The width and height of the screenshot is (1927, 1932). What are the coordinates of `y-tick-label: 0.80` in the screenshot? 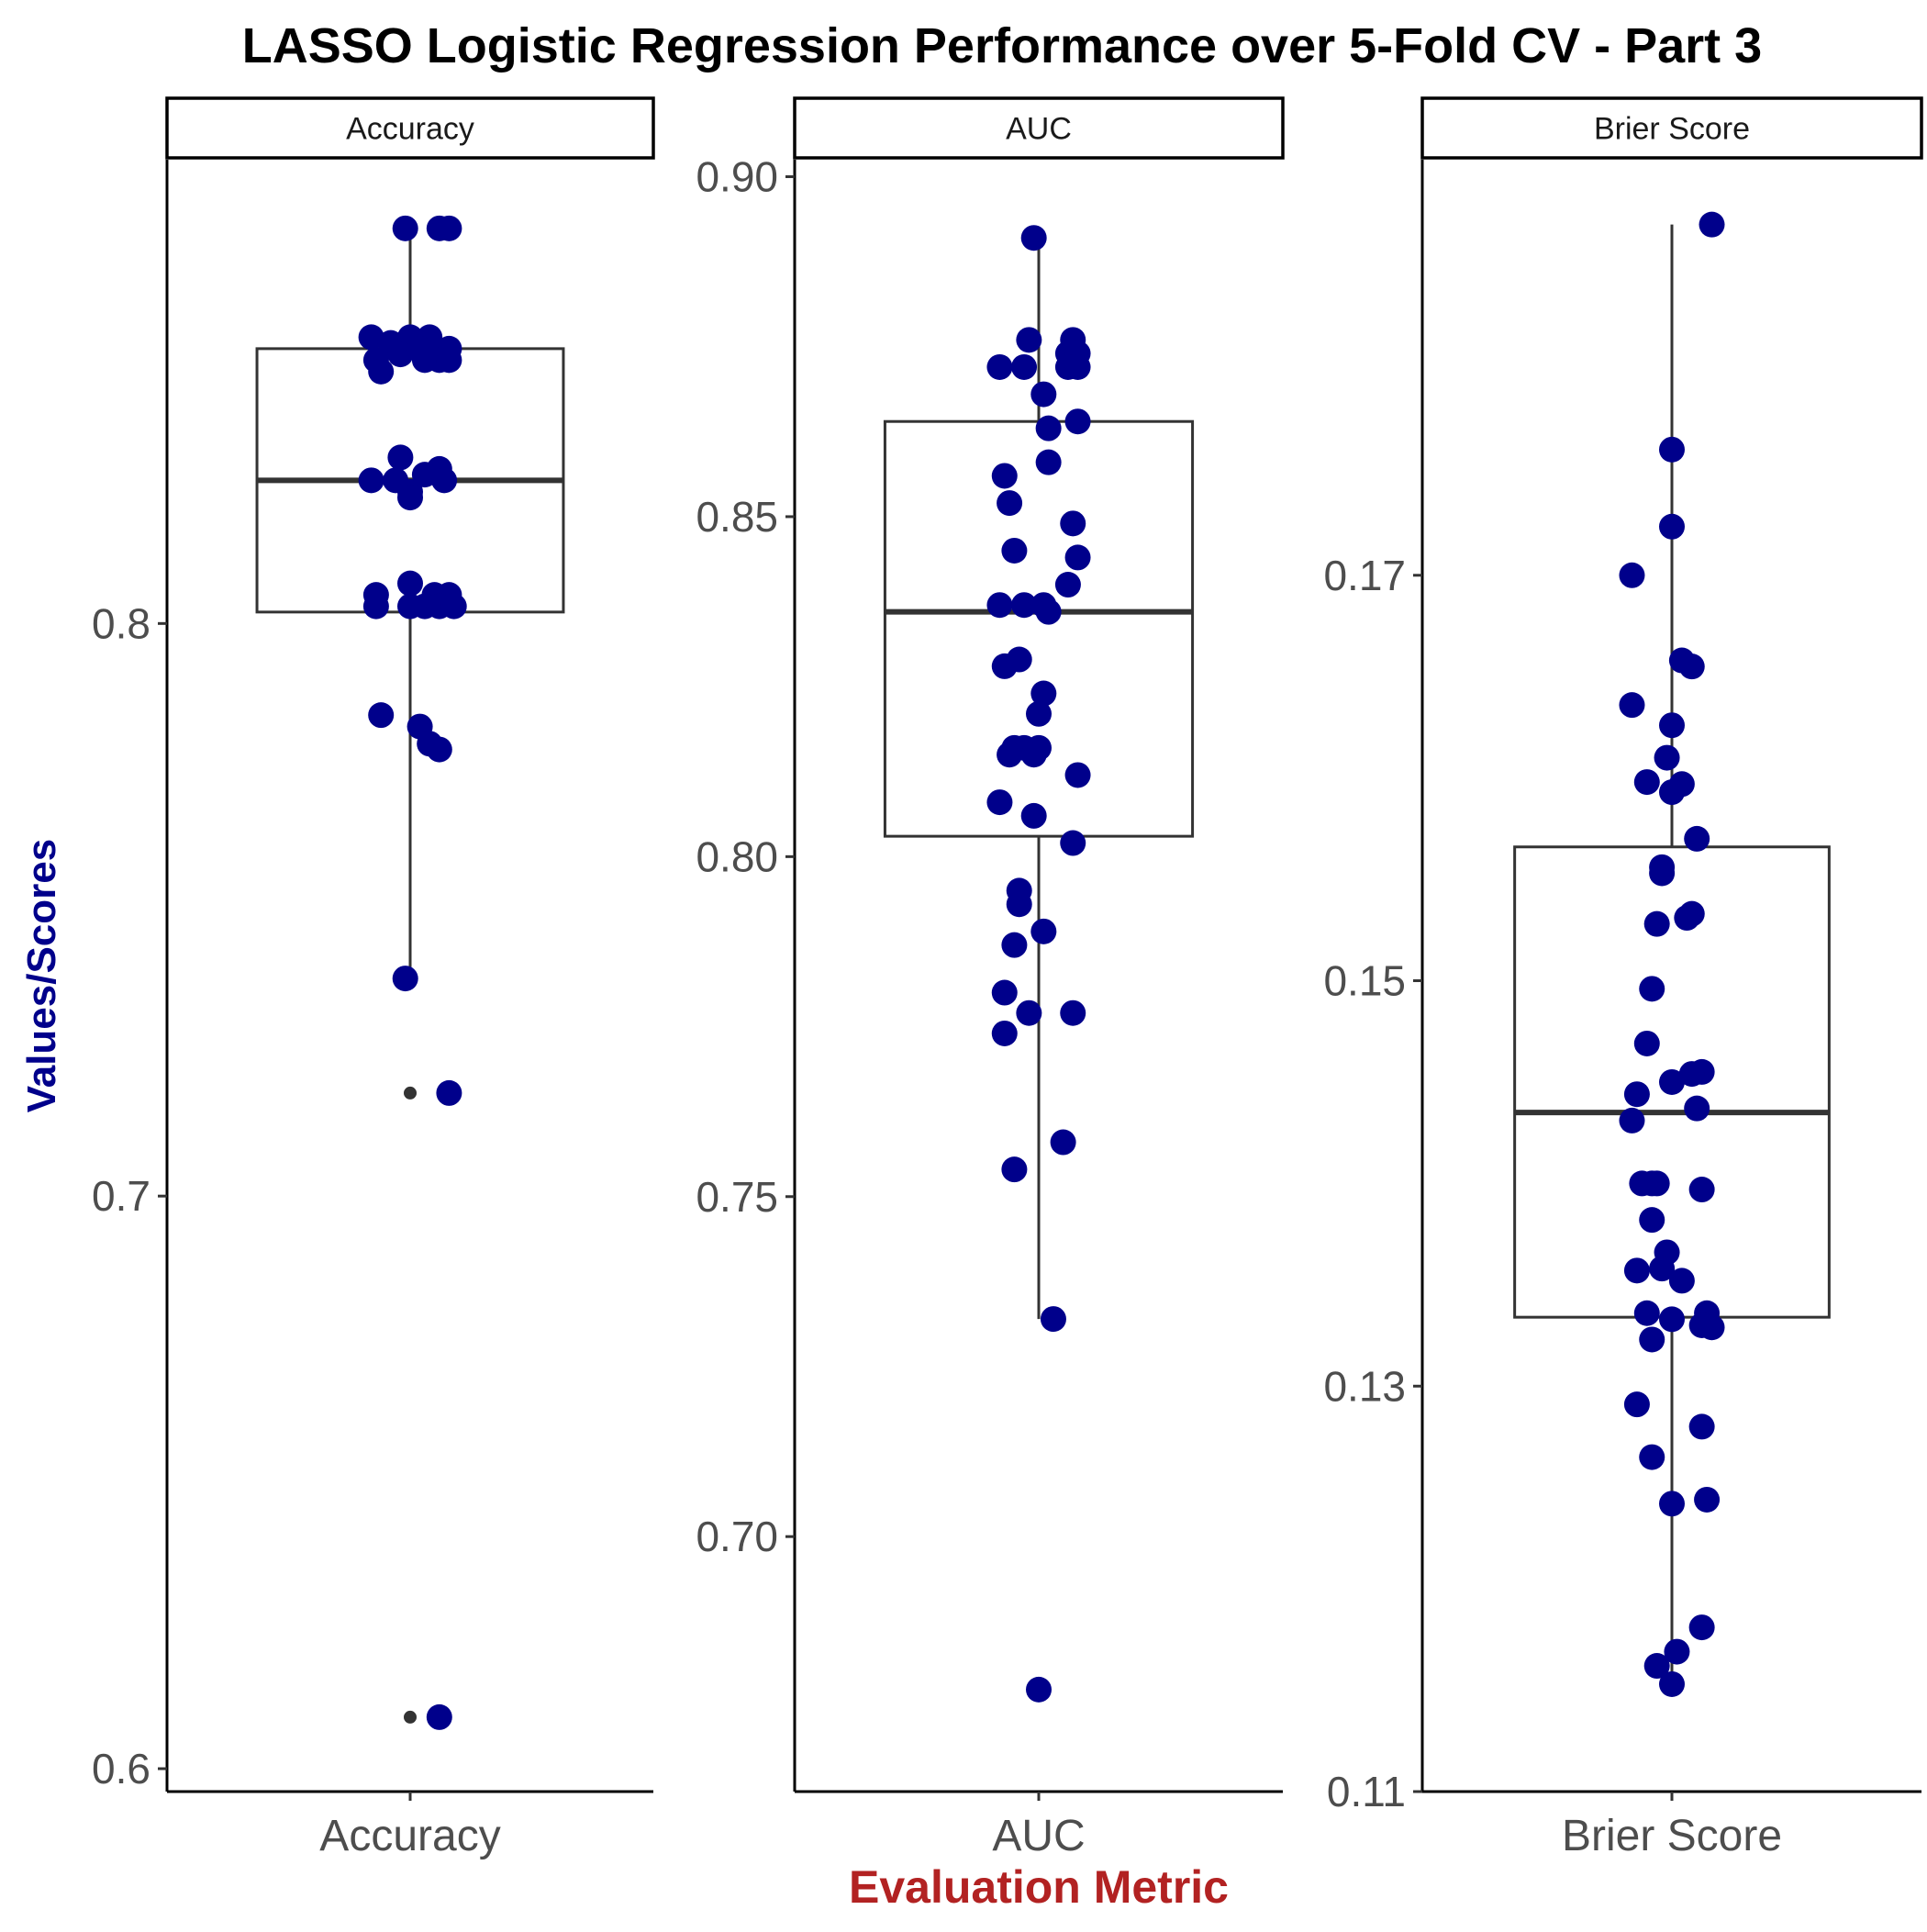 It's located at (737, 856).